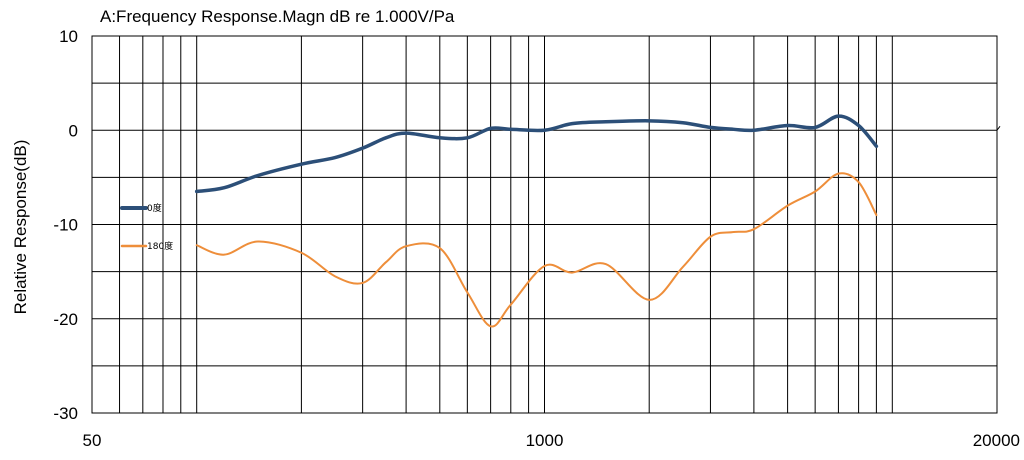 This screenshot has height=460, width=1024. I want to click on y-tick-label: 0, so click(73, 130).